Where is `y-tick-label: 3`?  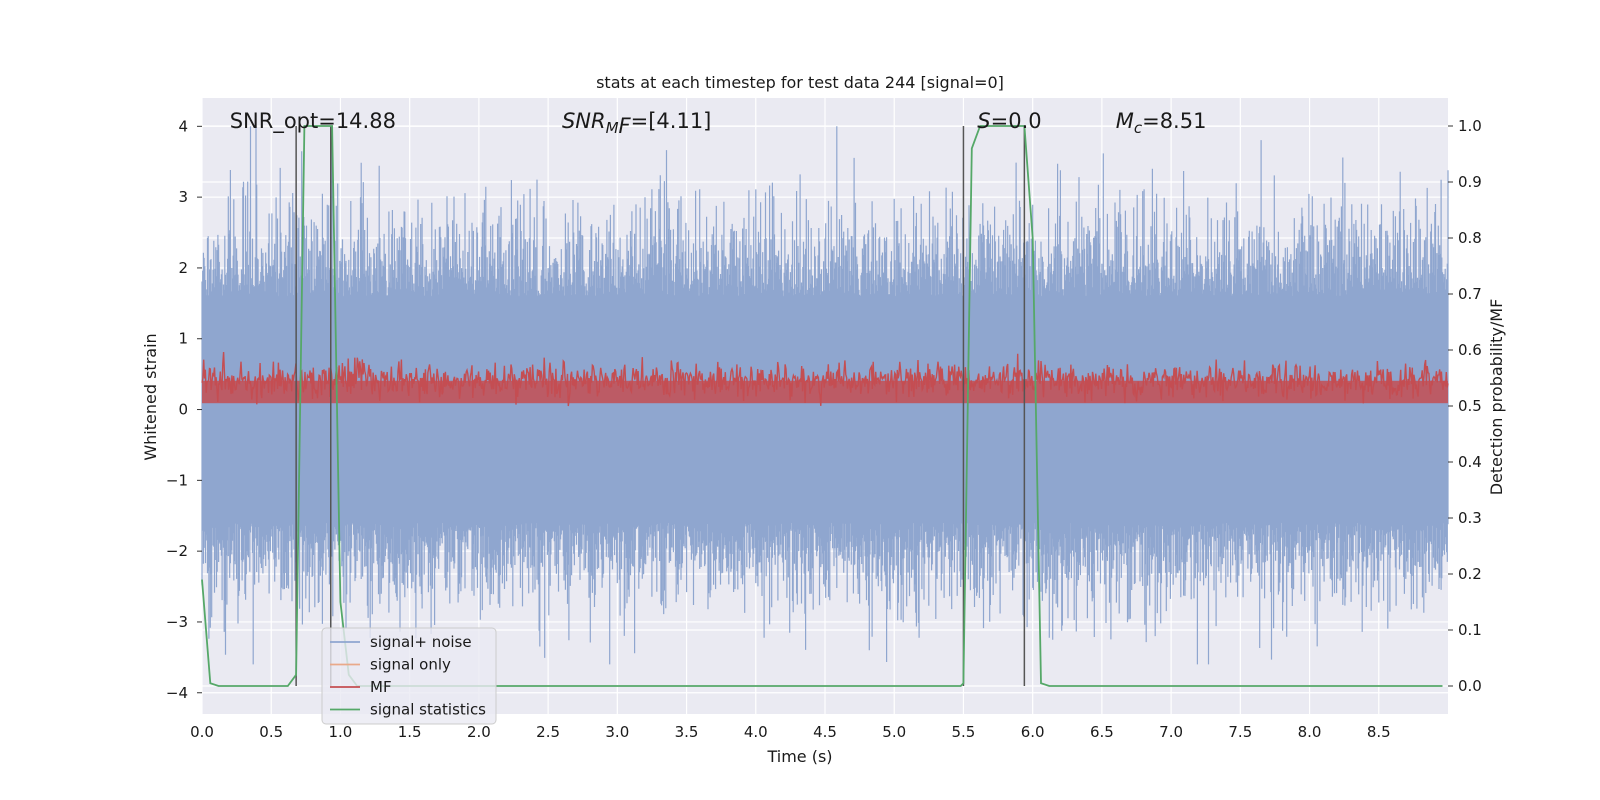 y-tick-label: 3 is located at coordinates (183, 197).